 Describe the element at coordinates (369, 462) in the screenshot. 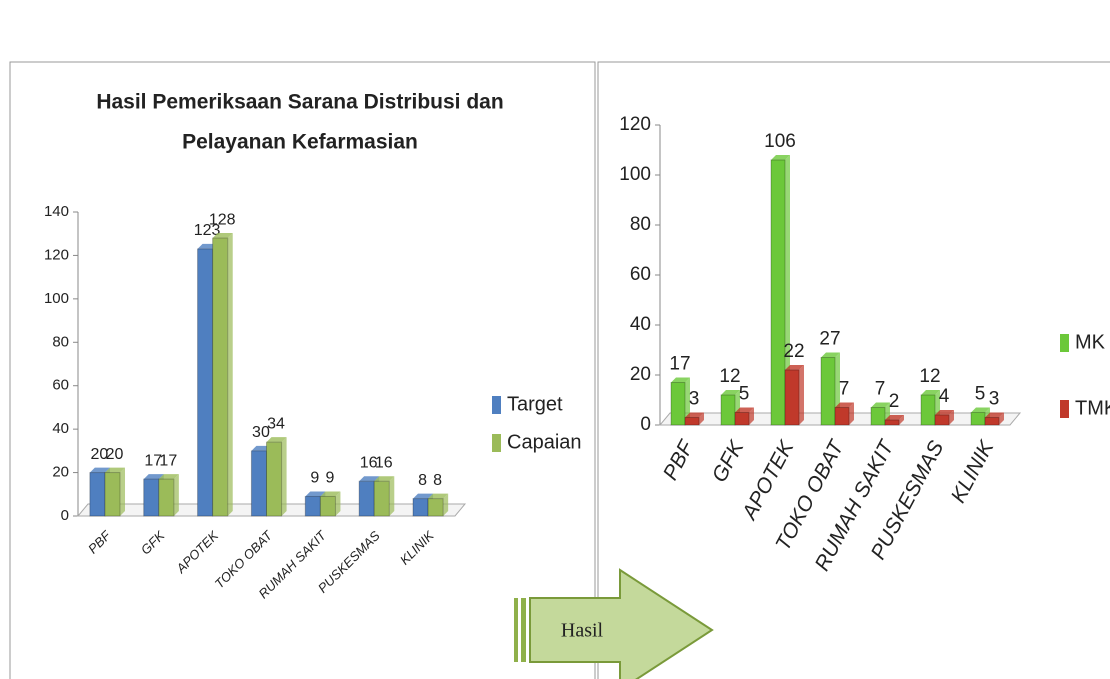

I see `data-label: 16` at that location.